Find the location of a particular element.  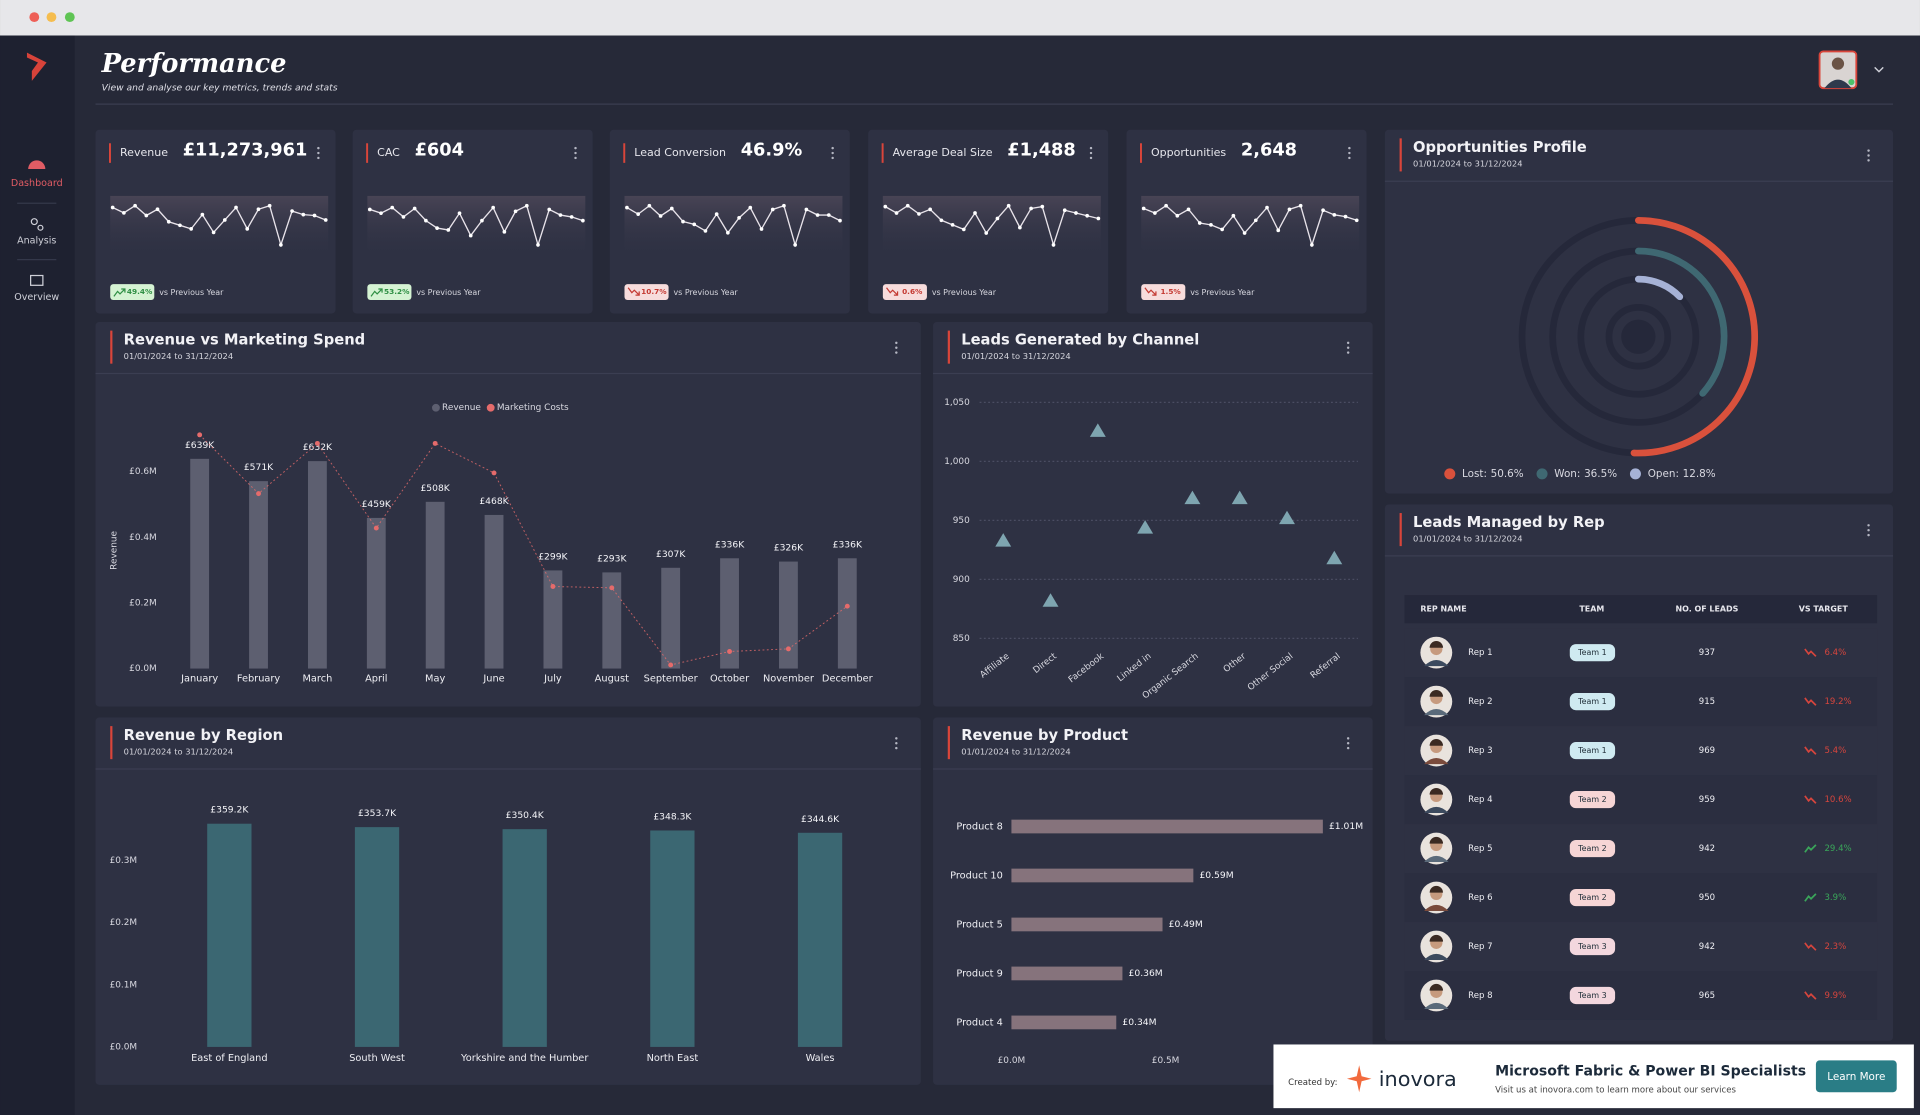

x-tick-label: November is located at coordinates (789, 678).